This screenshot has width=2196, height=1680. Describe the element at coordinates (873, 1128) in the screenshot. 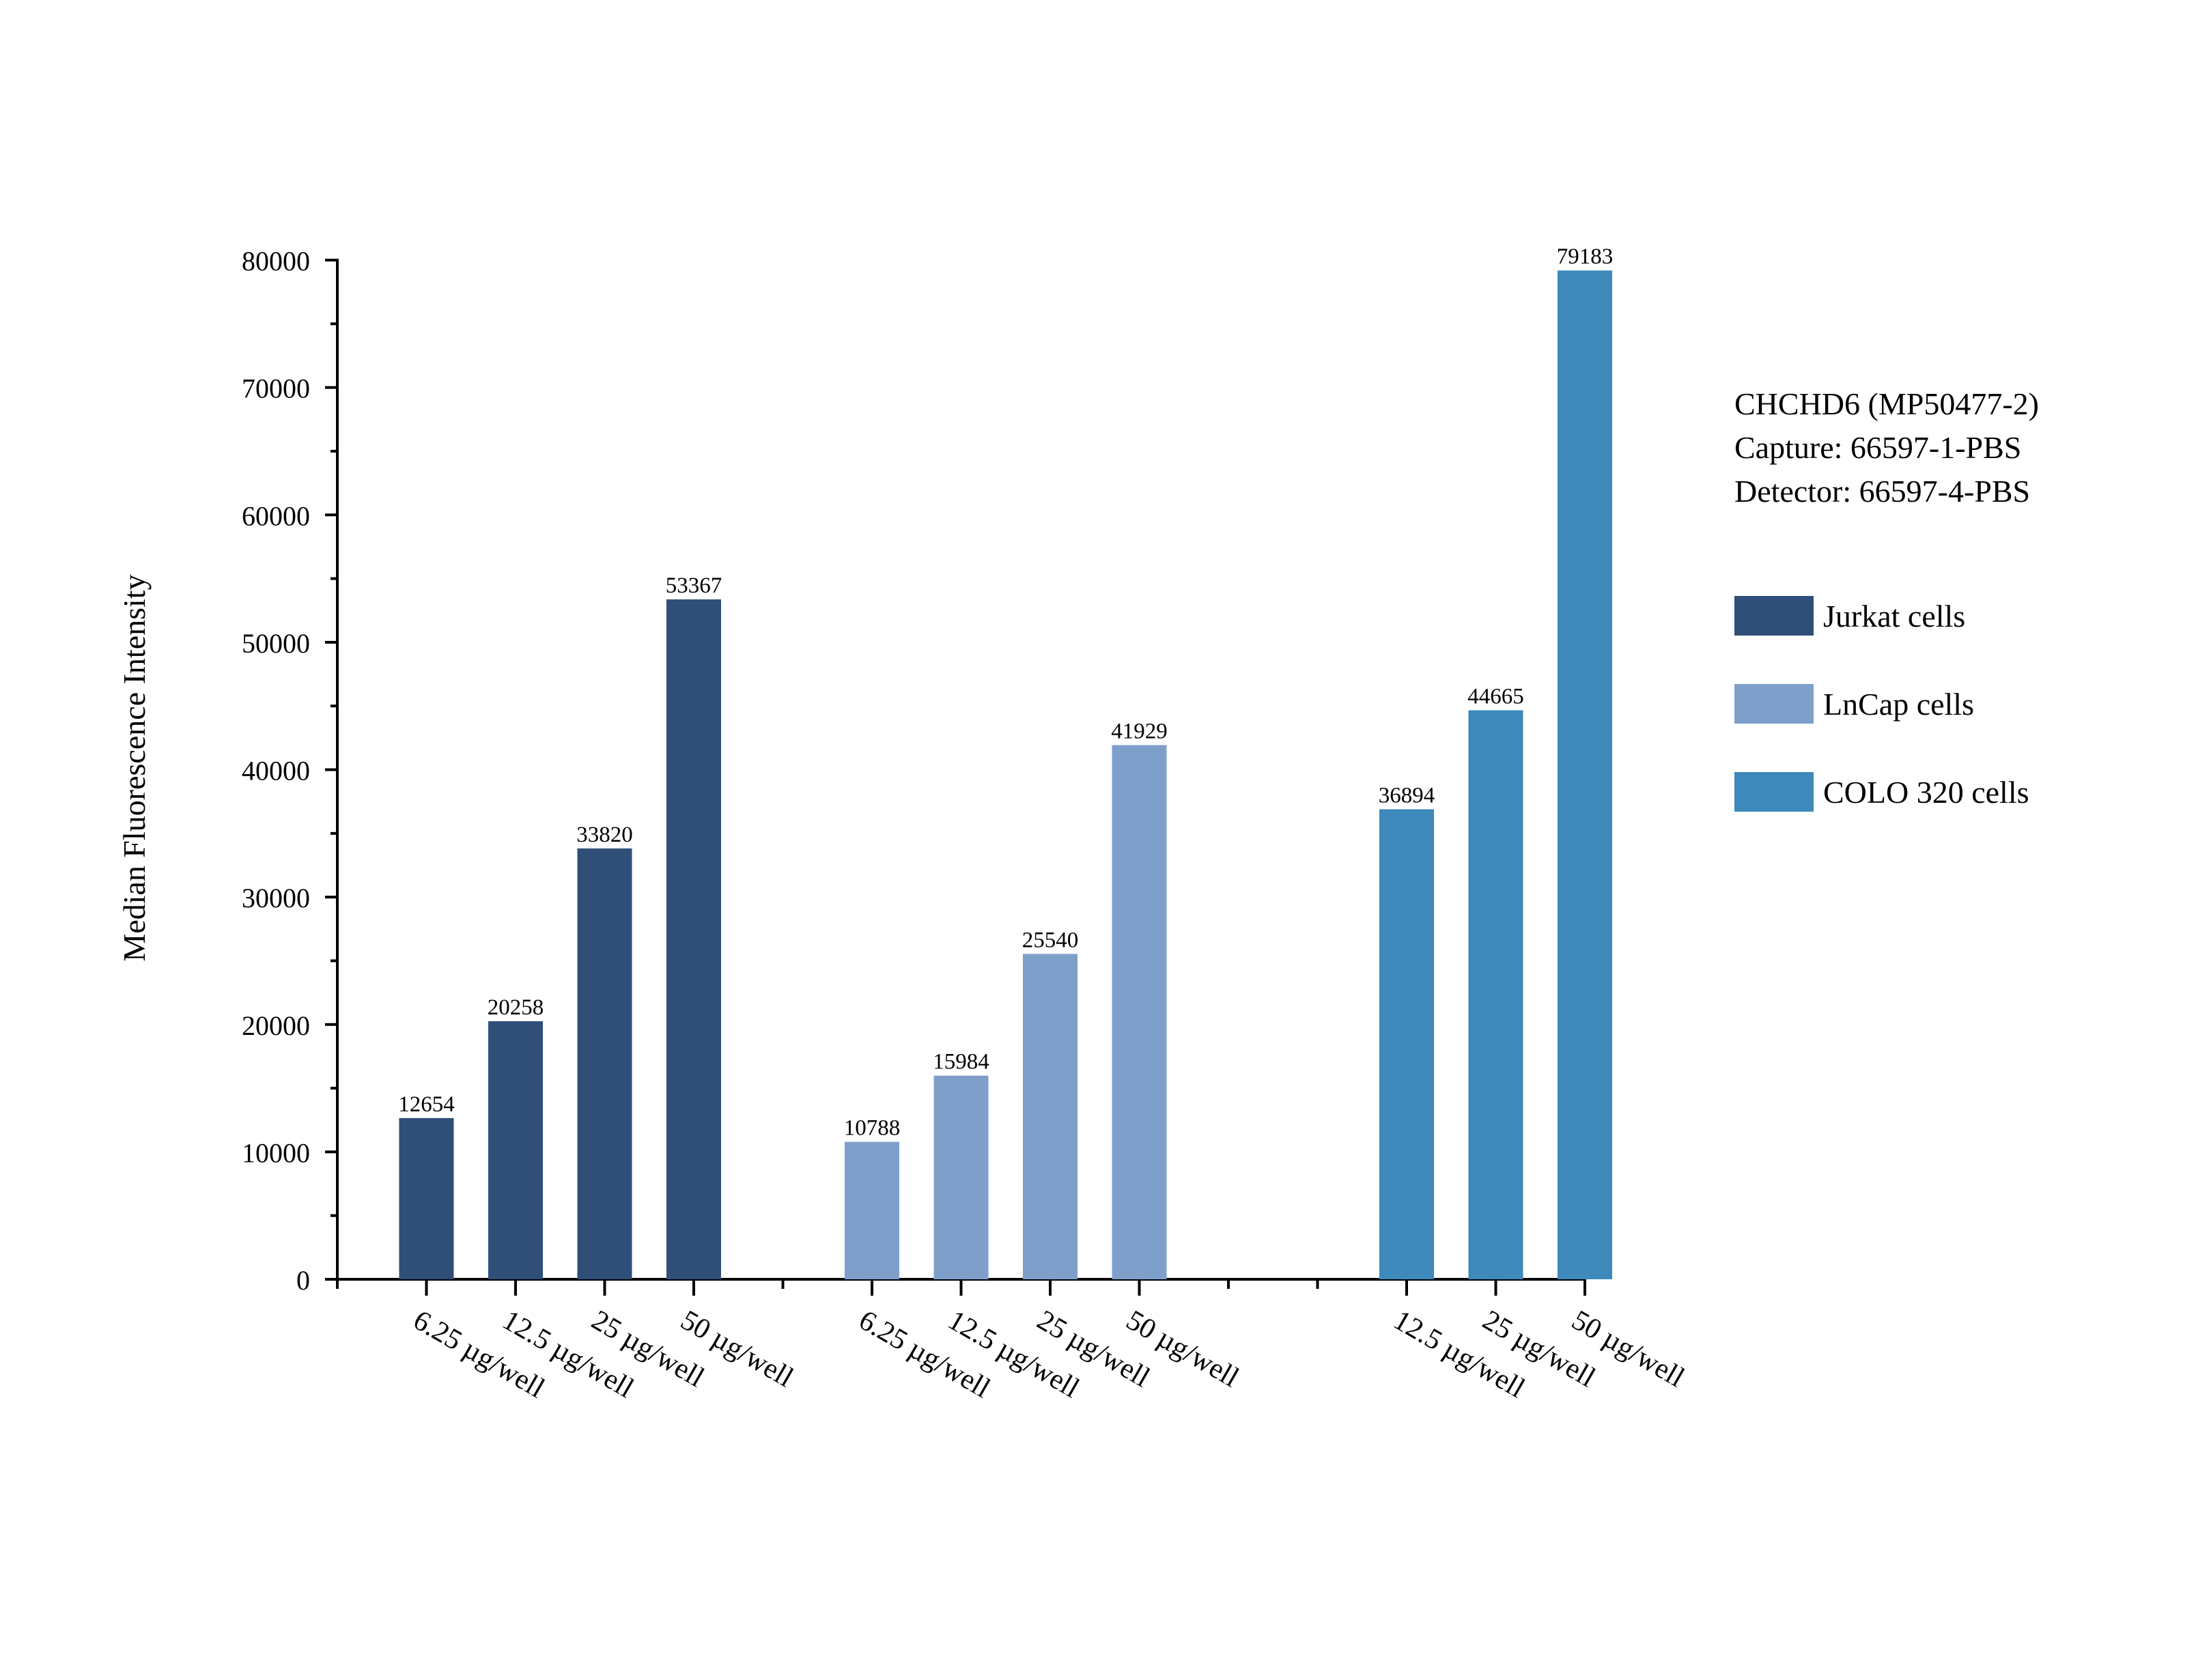

I see `data-label: 10788` at that location.